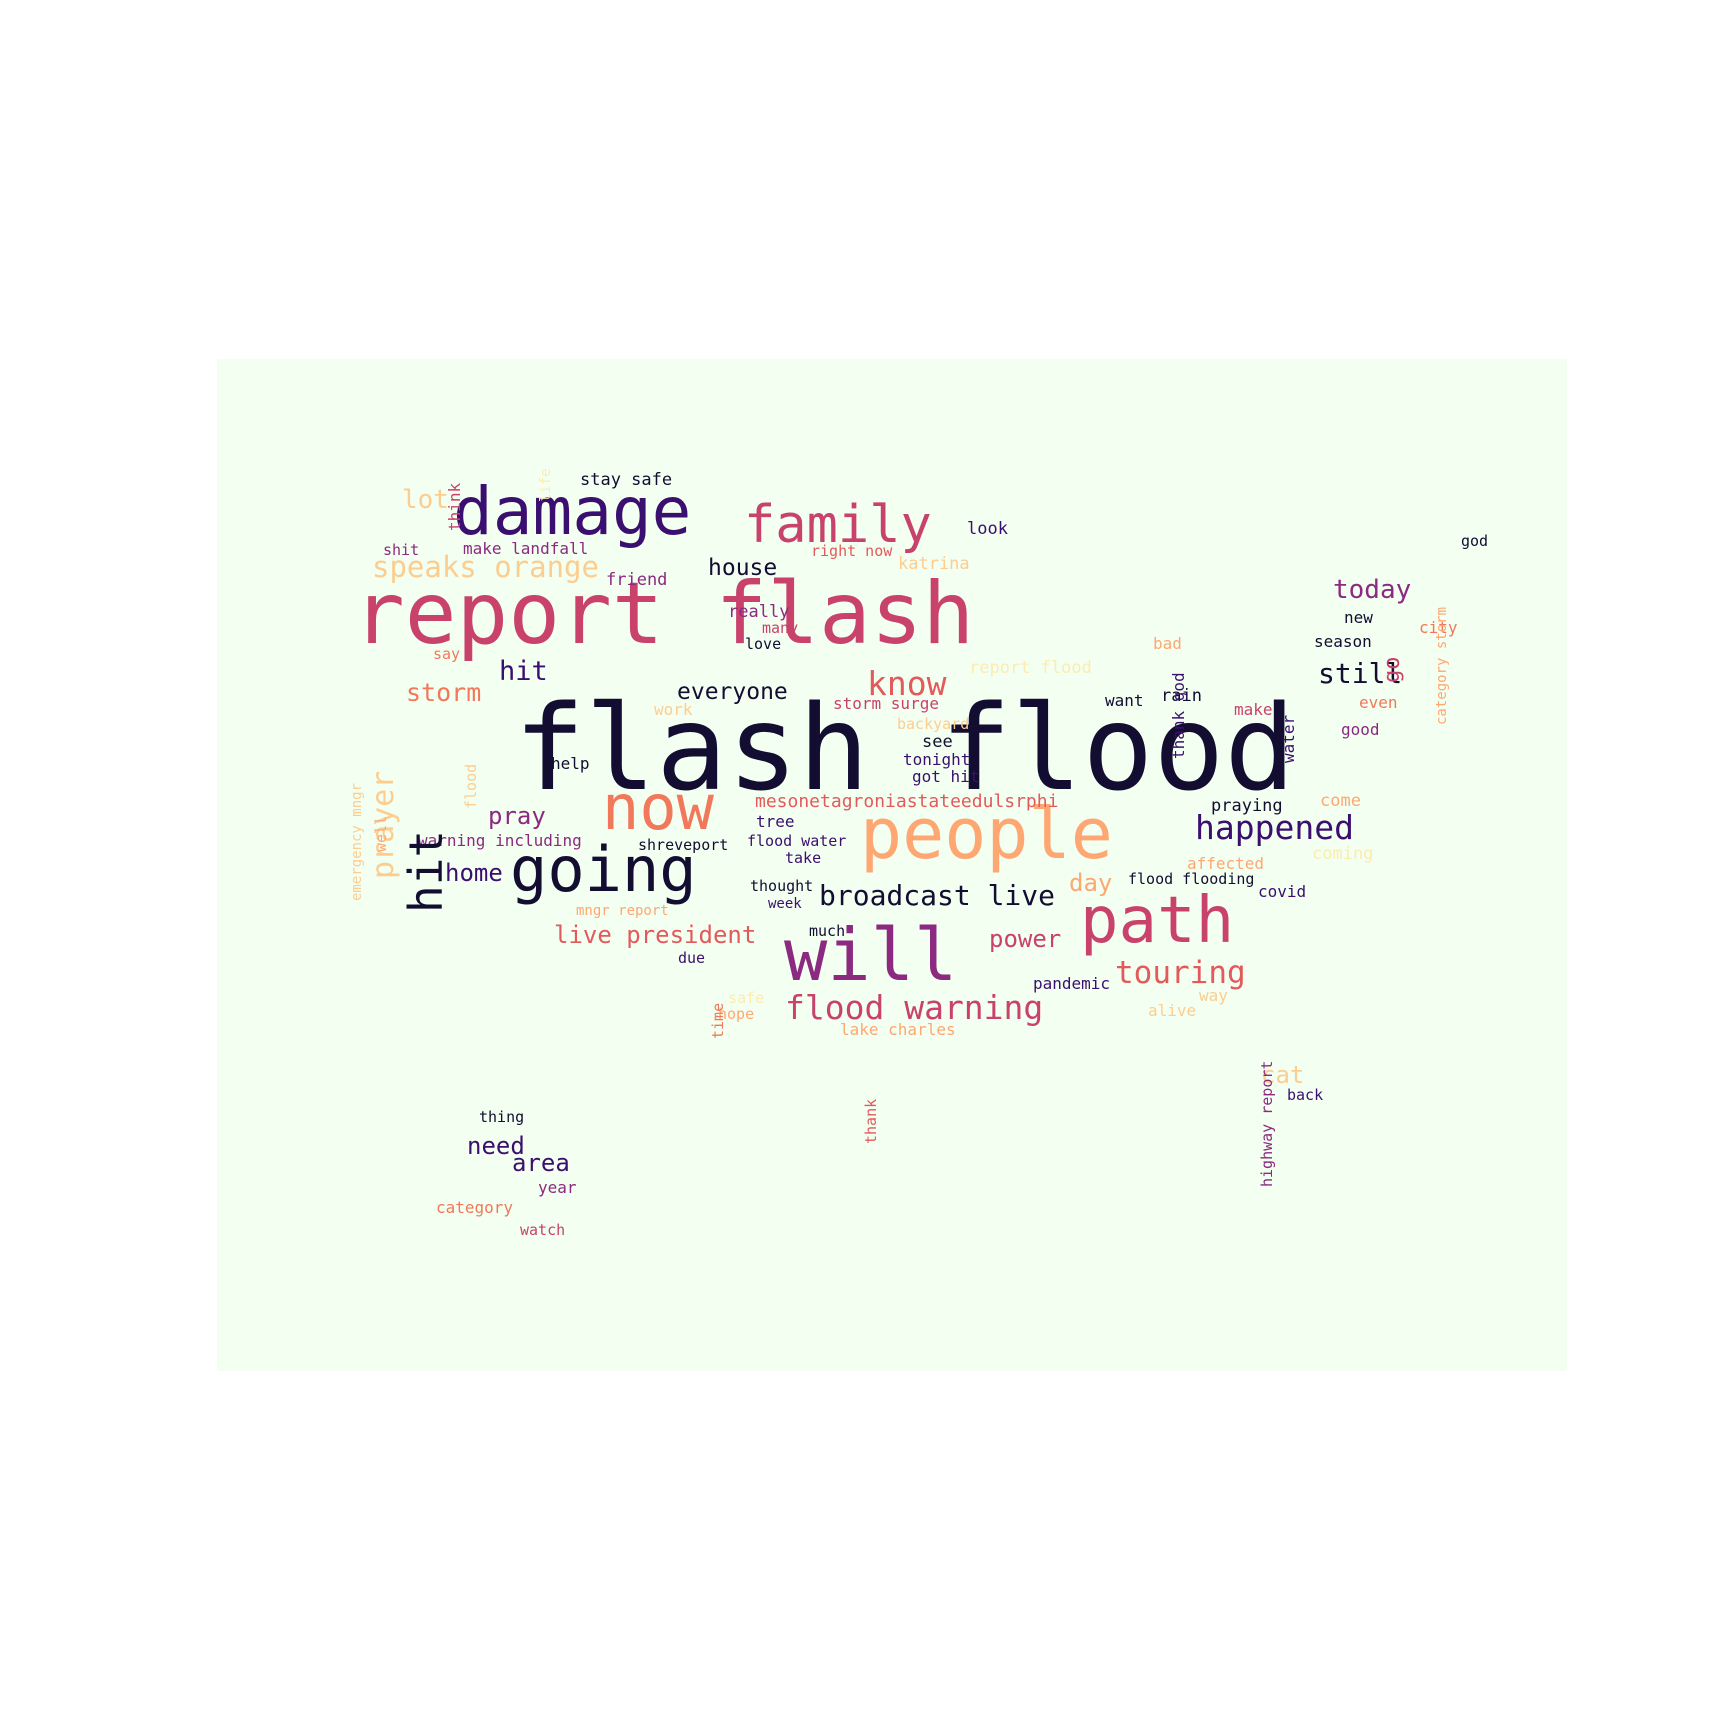  Describe the element at coordinates (500, 840) in the screenshot. I see `word-warning-including: warning including` at that location.